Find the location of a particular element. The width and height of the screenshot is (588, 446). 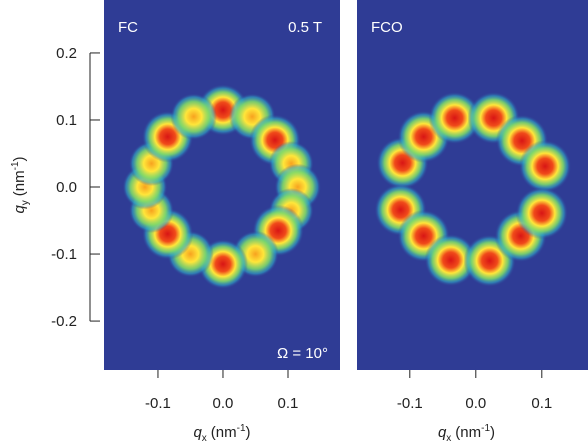

angle-label: Ω = 10° is located at coordinates (302, 353).